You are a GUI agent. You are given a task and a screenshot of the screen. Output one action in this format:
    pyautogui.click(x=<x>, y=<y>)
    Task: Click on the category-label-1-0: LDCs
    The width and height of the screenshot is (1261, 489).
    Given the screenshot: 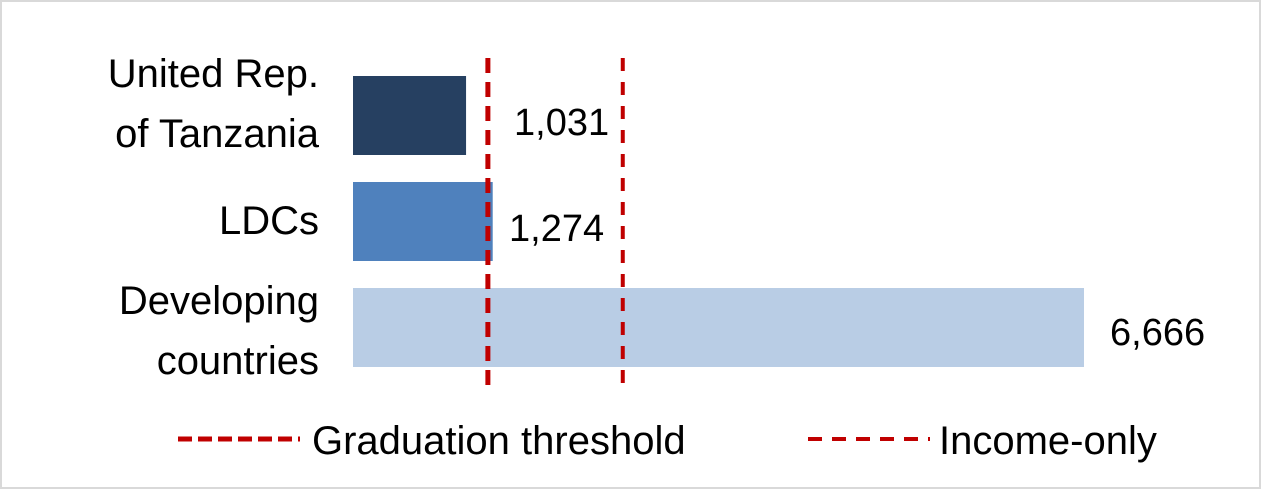 What is the action you would take?
    pyautogui.click(x=269, y=221)
    